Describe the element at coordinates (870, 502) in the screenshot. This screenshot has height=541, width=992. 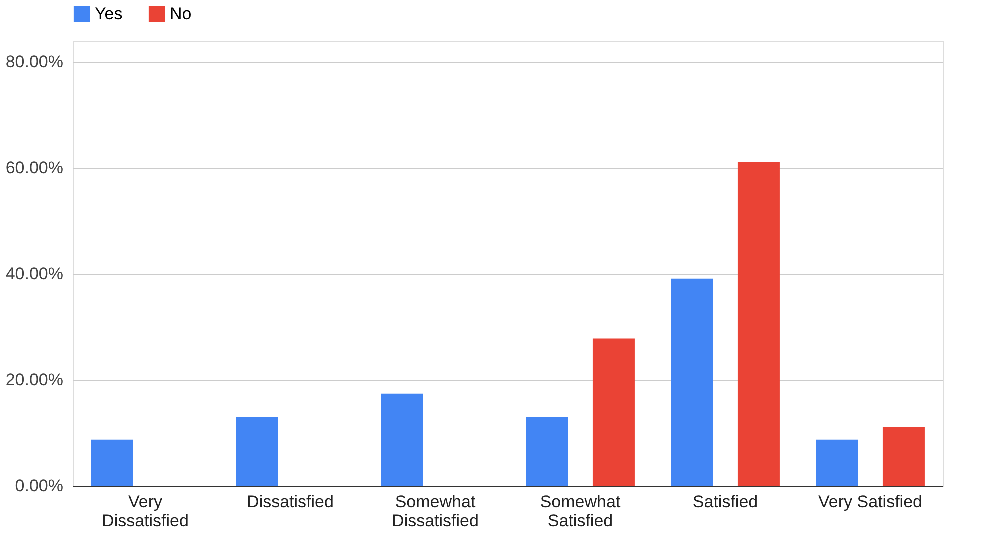
I see `x-tick-label: Very Satisfied` at that location.